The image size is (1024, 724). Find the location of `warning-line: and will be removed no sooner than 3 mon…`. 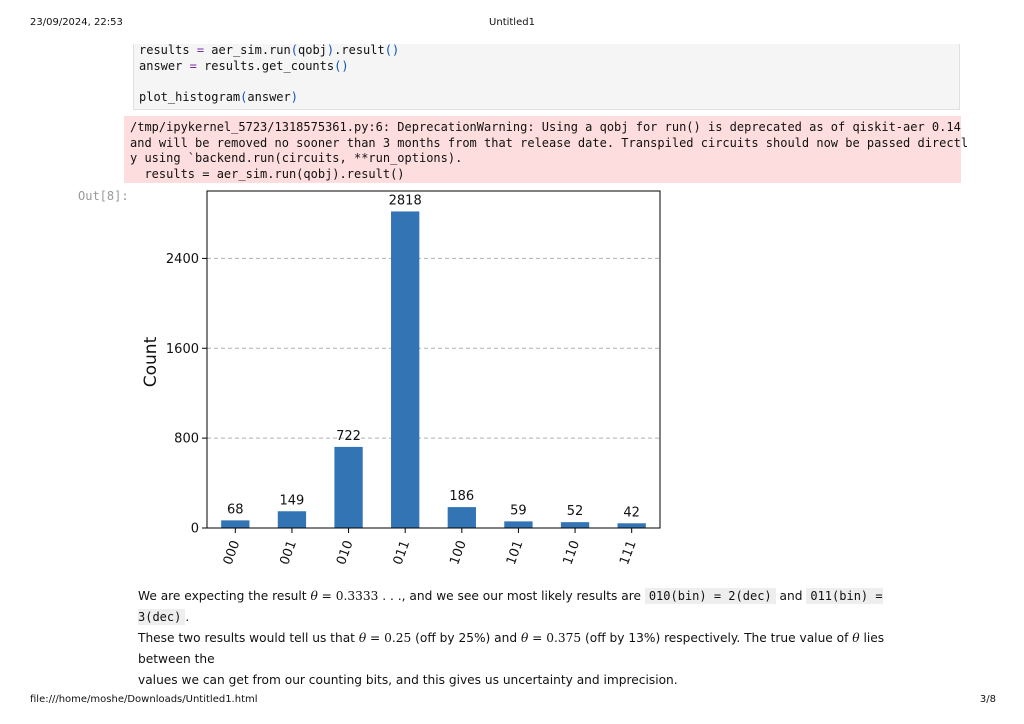

warning-line: and will be removed no sooner than 3 mon… is located at coordinates (549, 142).